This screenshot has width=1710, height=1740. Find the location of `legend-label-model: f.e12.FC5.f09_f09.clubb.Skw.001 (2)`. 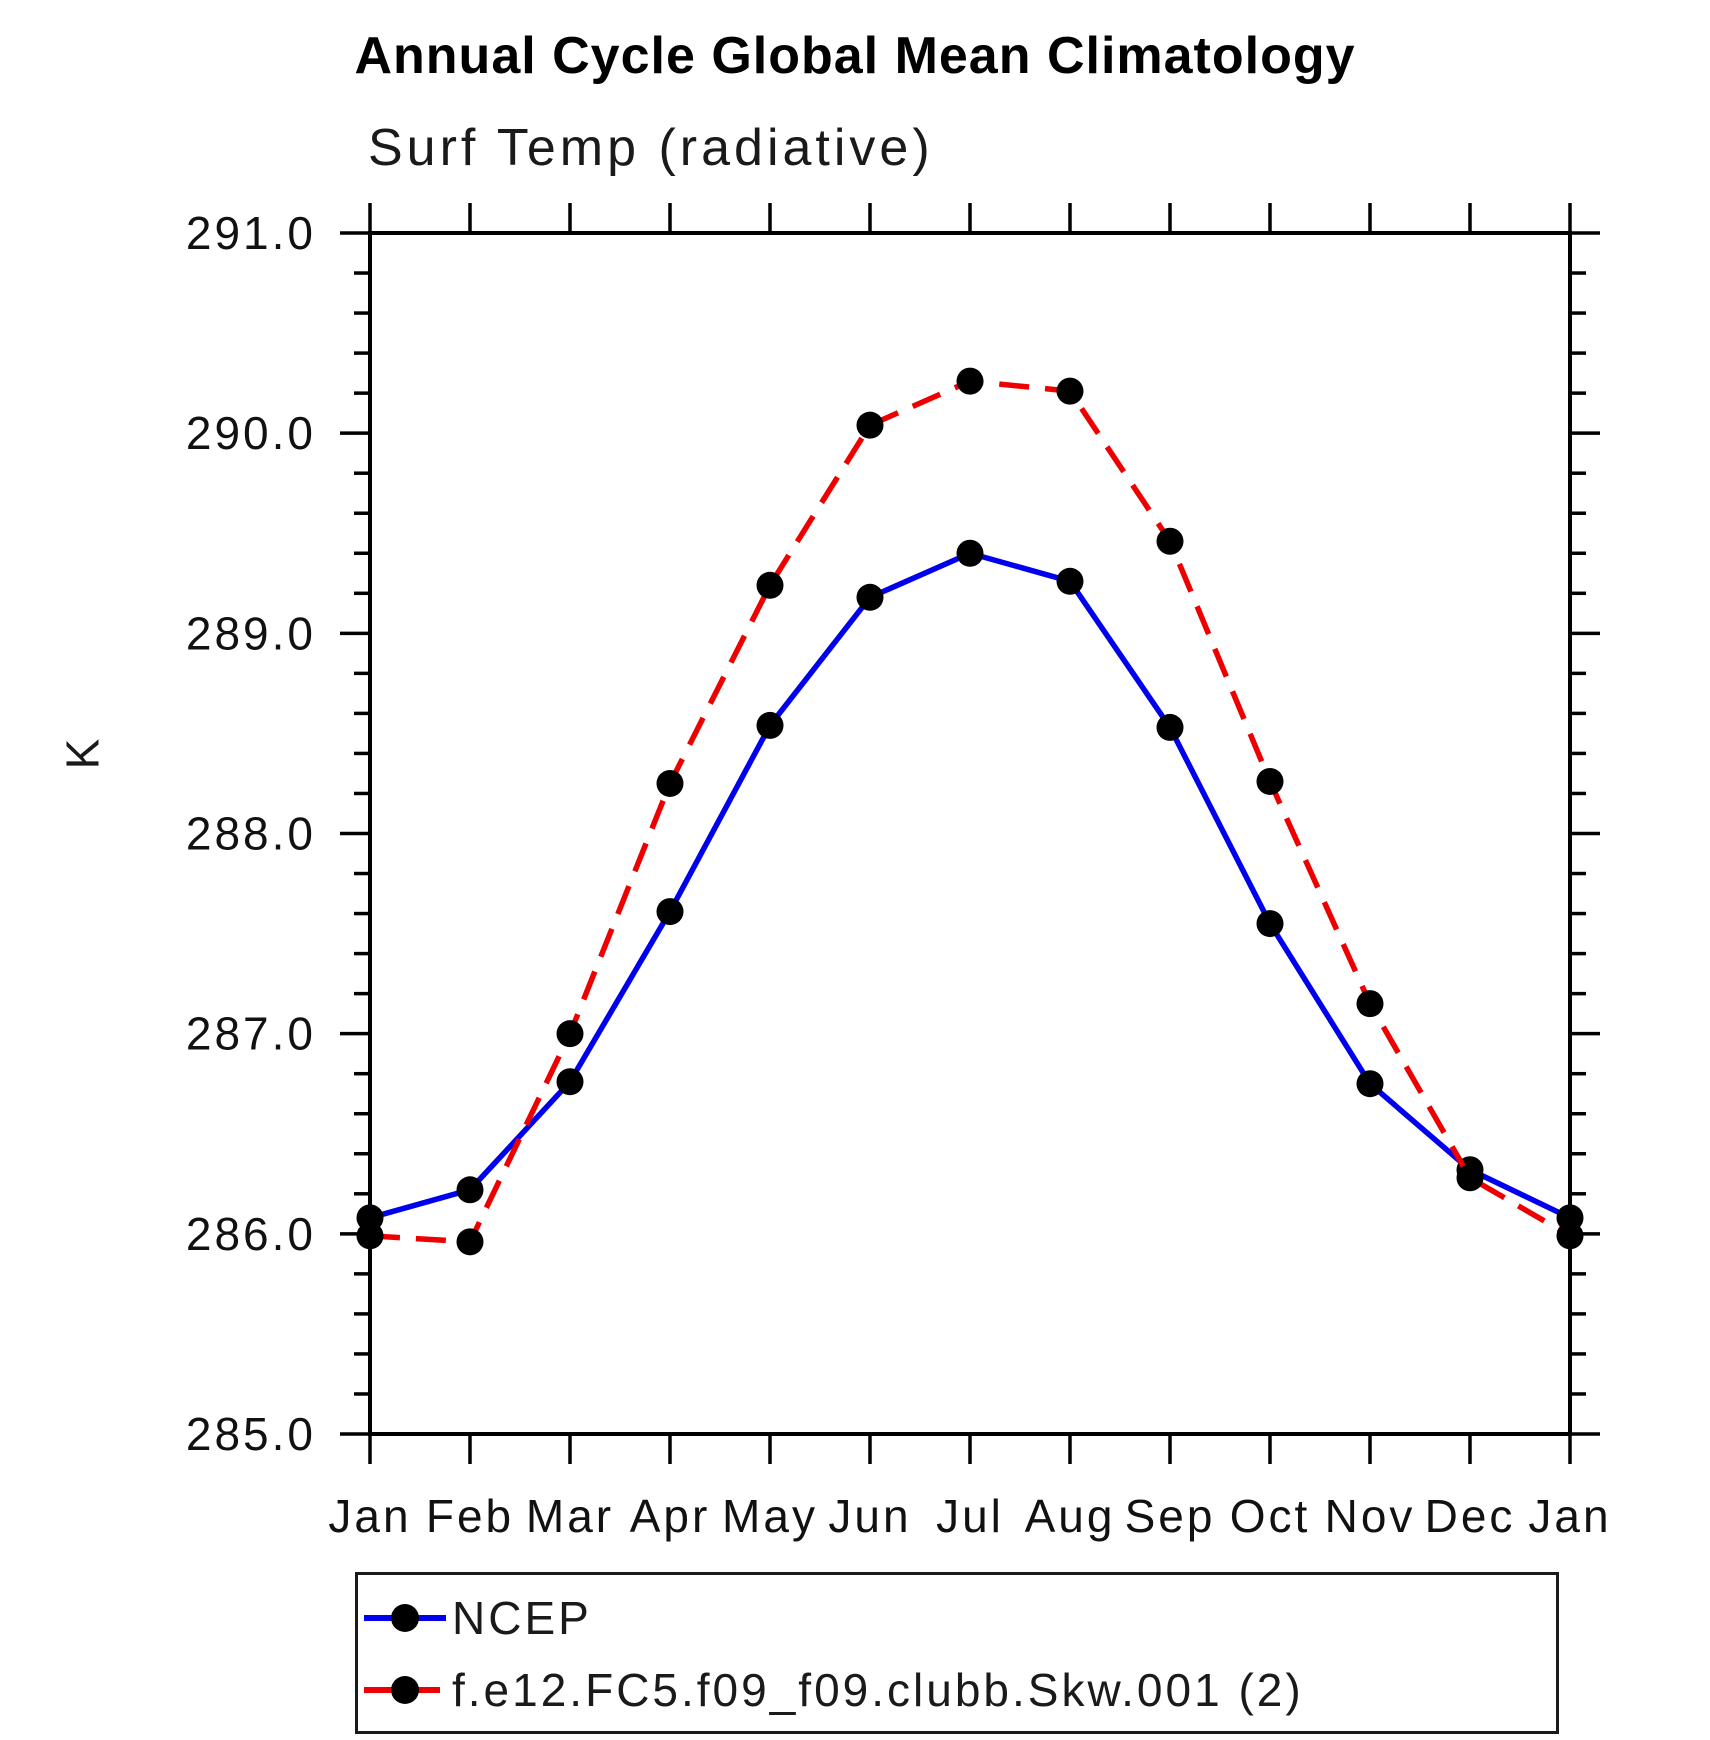

legend-label-model: f.e12.FC5.f09_f09.clubb.Skw.001 (2) is located at coordinates (878, 1690).